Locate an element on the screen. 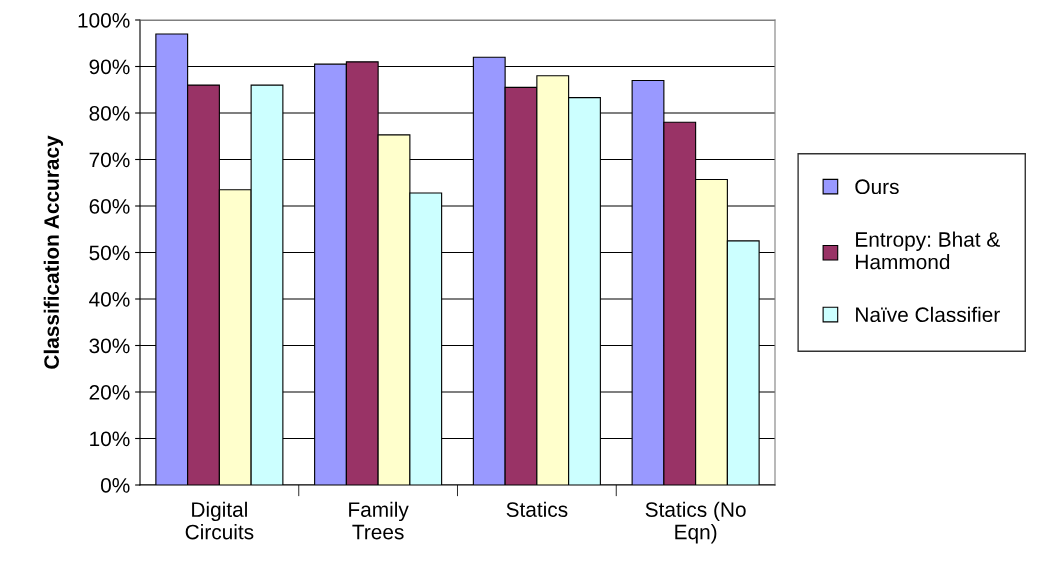 The width and height of the screenshot is (1047, 562). y-tick-label: 40% is located at coordinates (109, 299).